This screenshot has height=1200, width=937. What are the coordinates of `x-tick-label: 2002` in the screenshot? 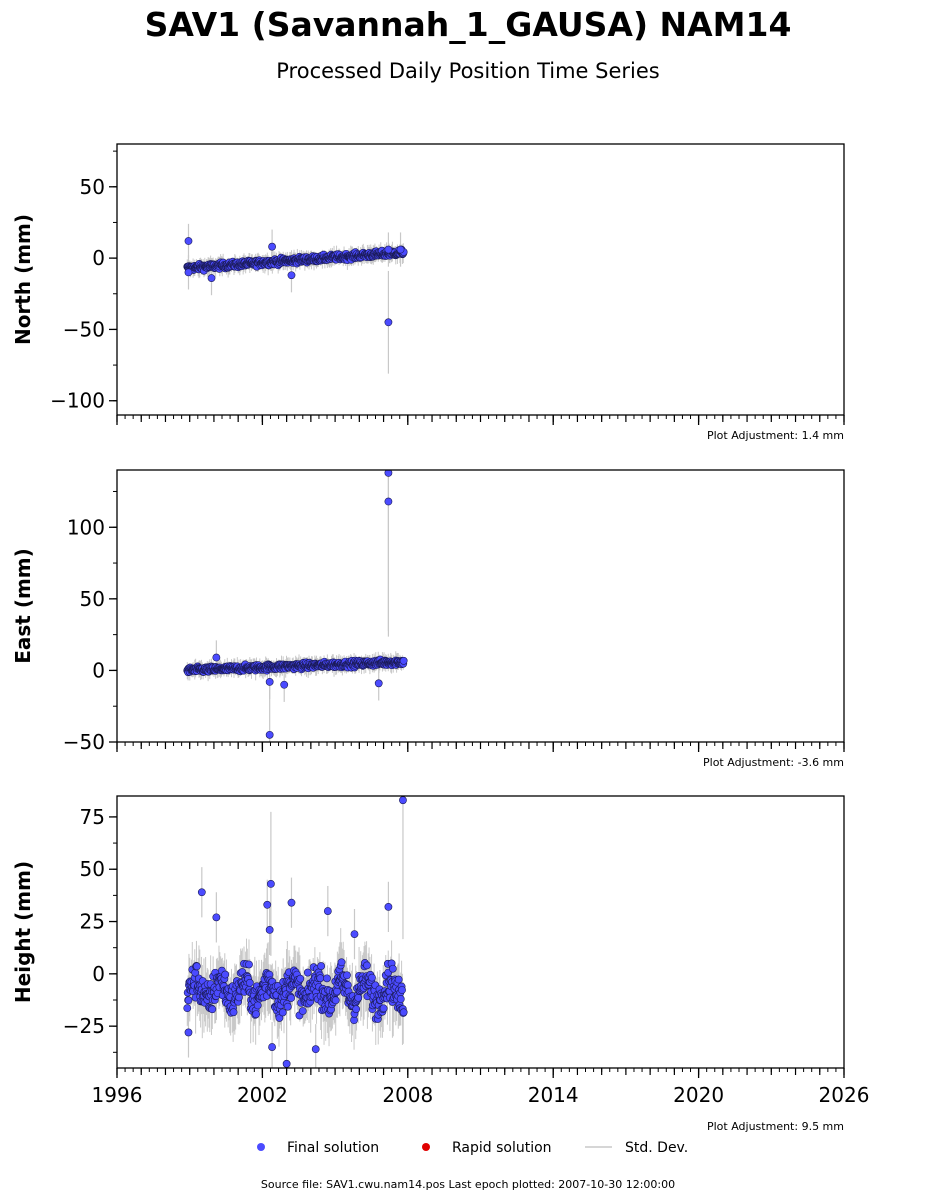 It's located at (262, 1095).